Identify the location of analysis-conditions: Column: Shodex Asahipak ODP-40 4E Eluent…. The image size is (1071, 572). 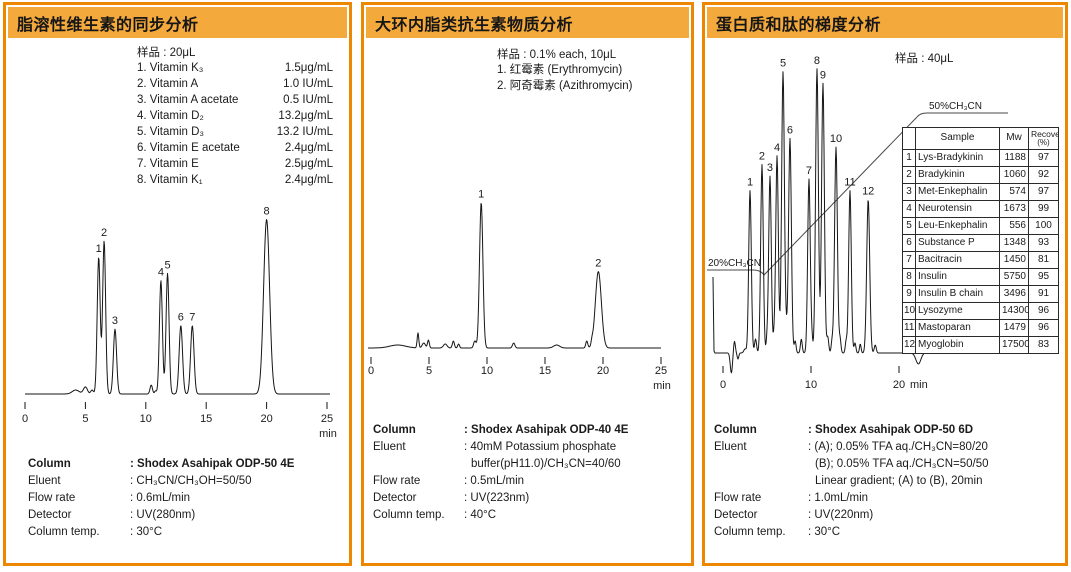
(500, 473).